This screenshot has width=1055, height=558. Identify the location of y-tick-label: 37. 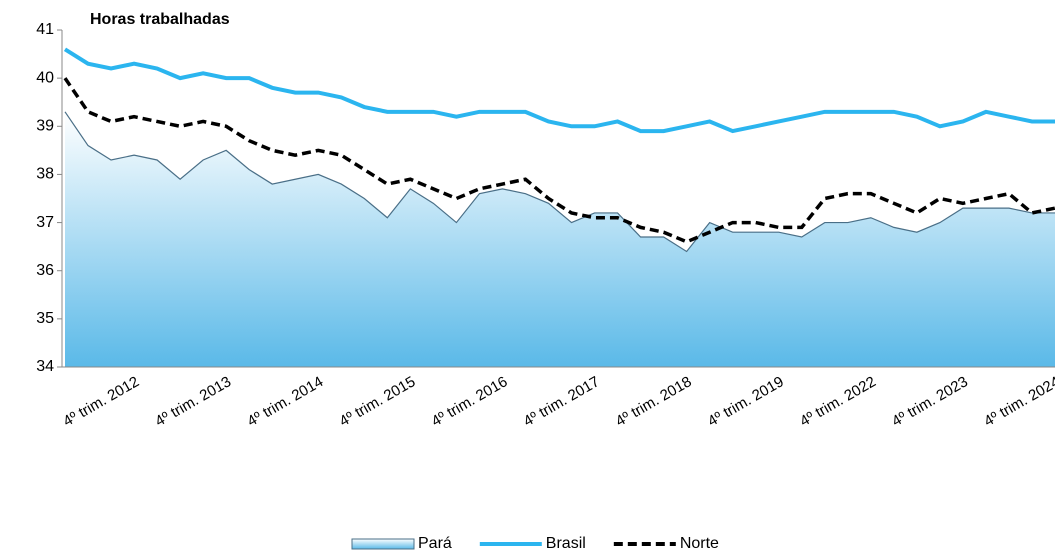
(45, 222).